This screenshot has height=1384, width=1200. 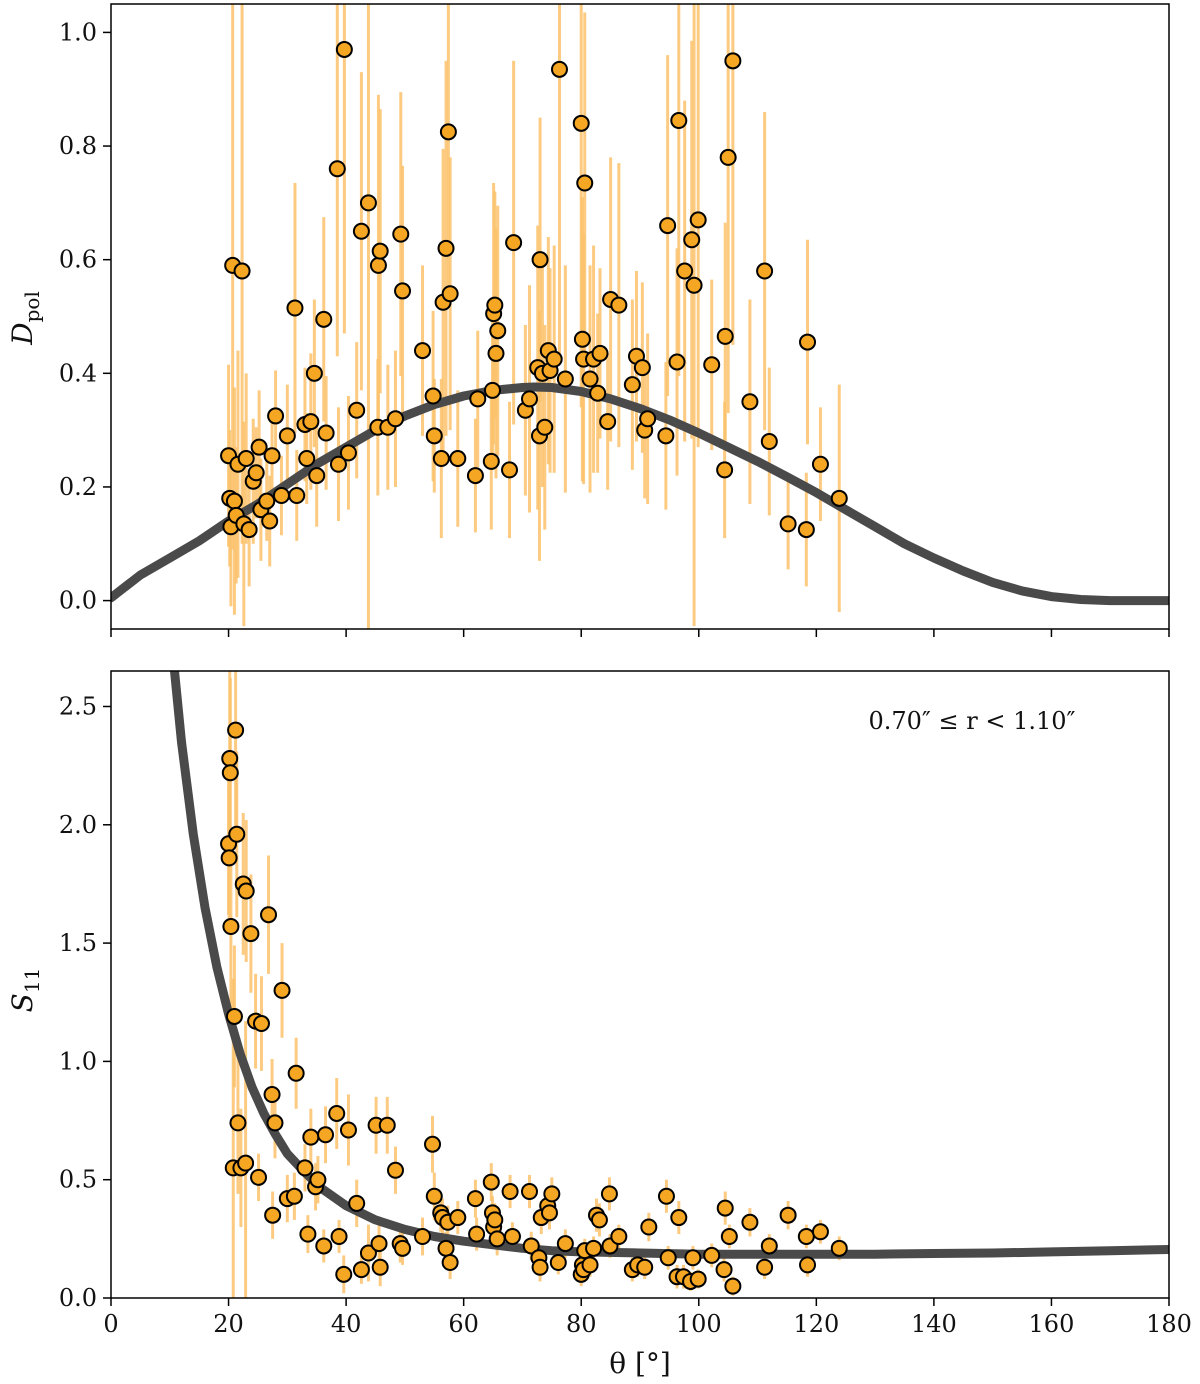 What do you see at coordinates (32, 980) in the screenshot?
I see `bottom-y-label-sub: 11` at bounding box center [32, 980].